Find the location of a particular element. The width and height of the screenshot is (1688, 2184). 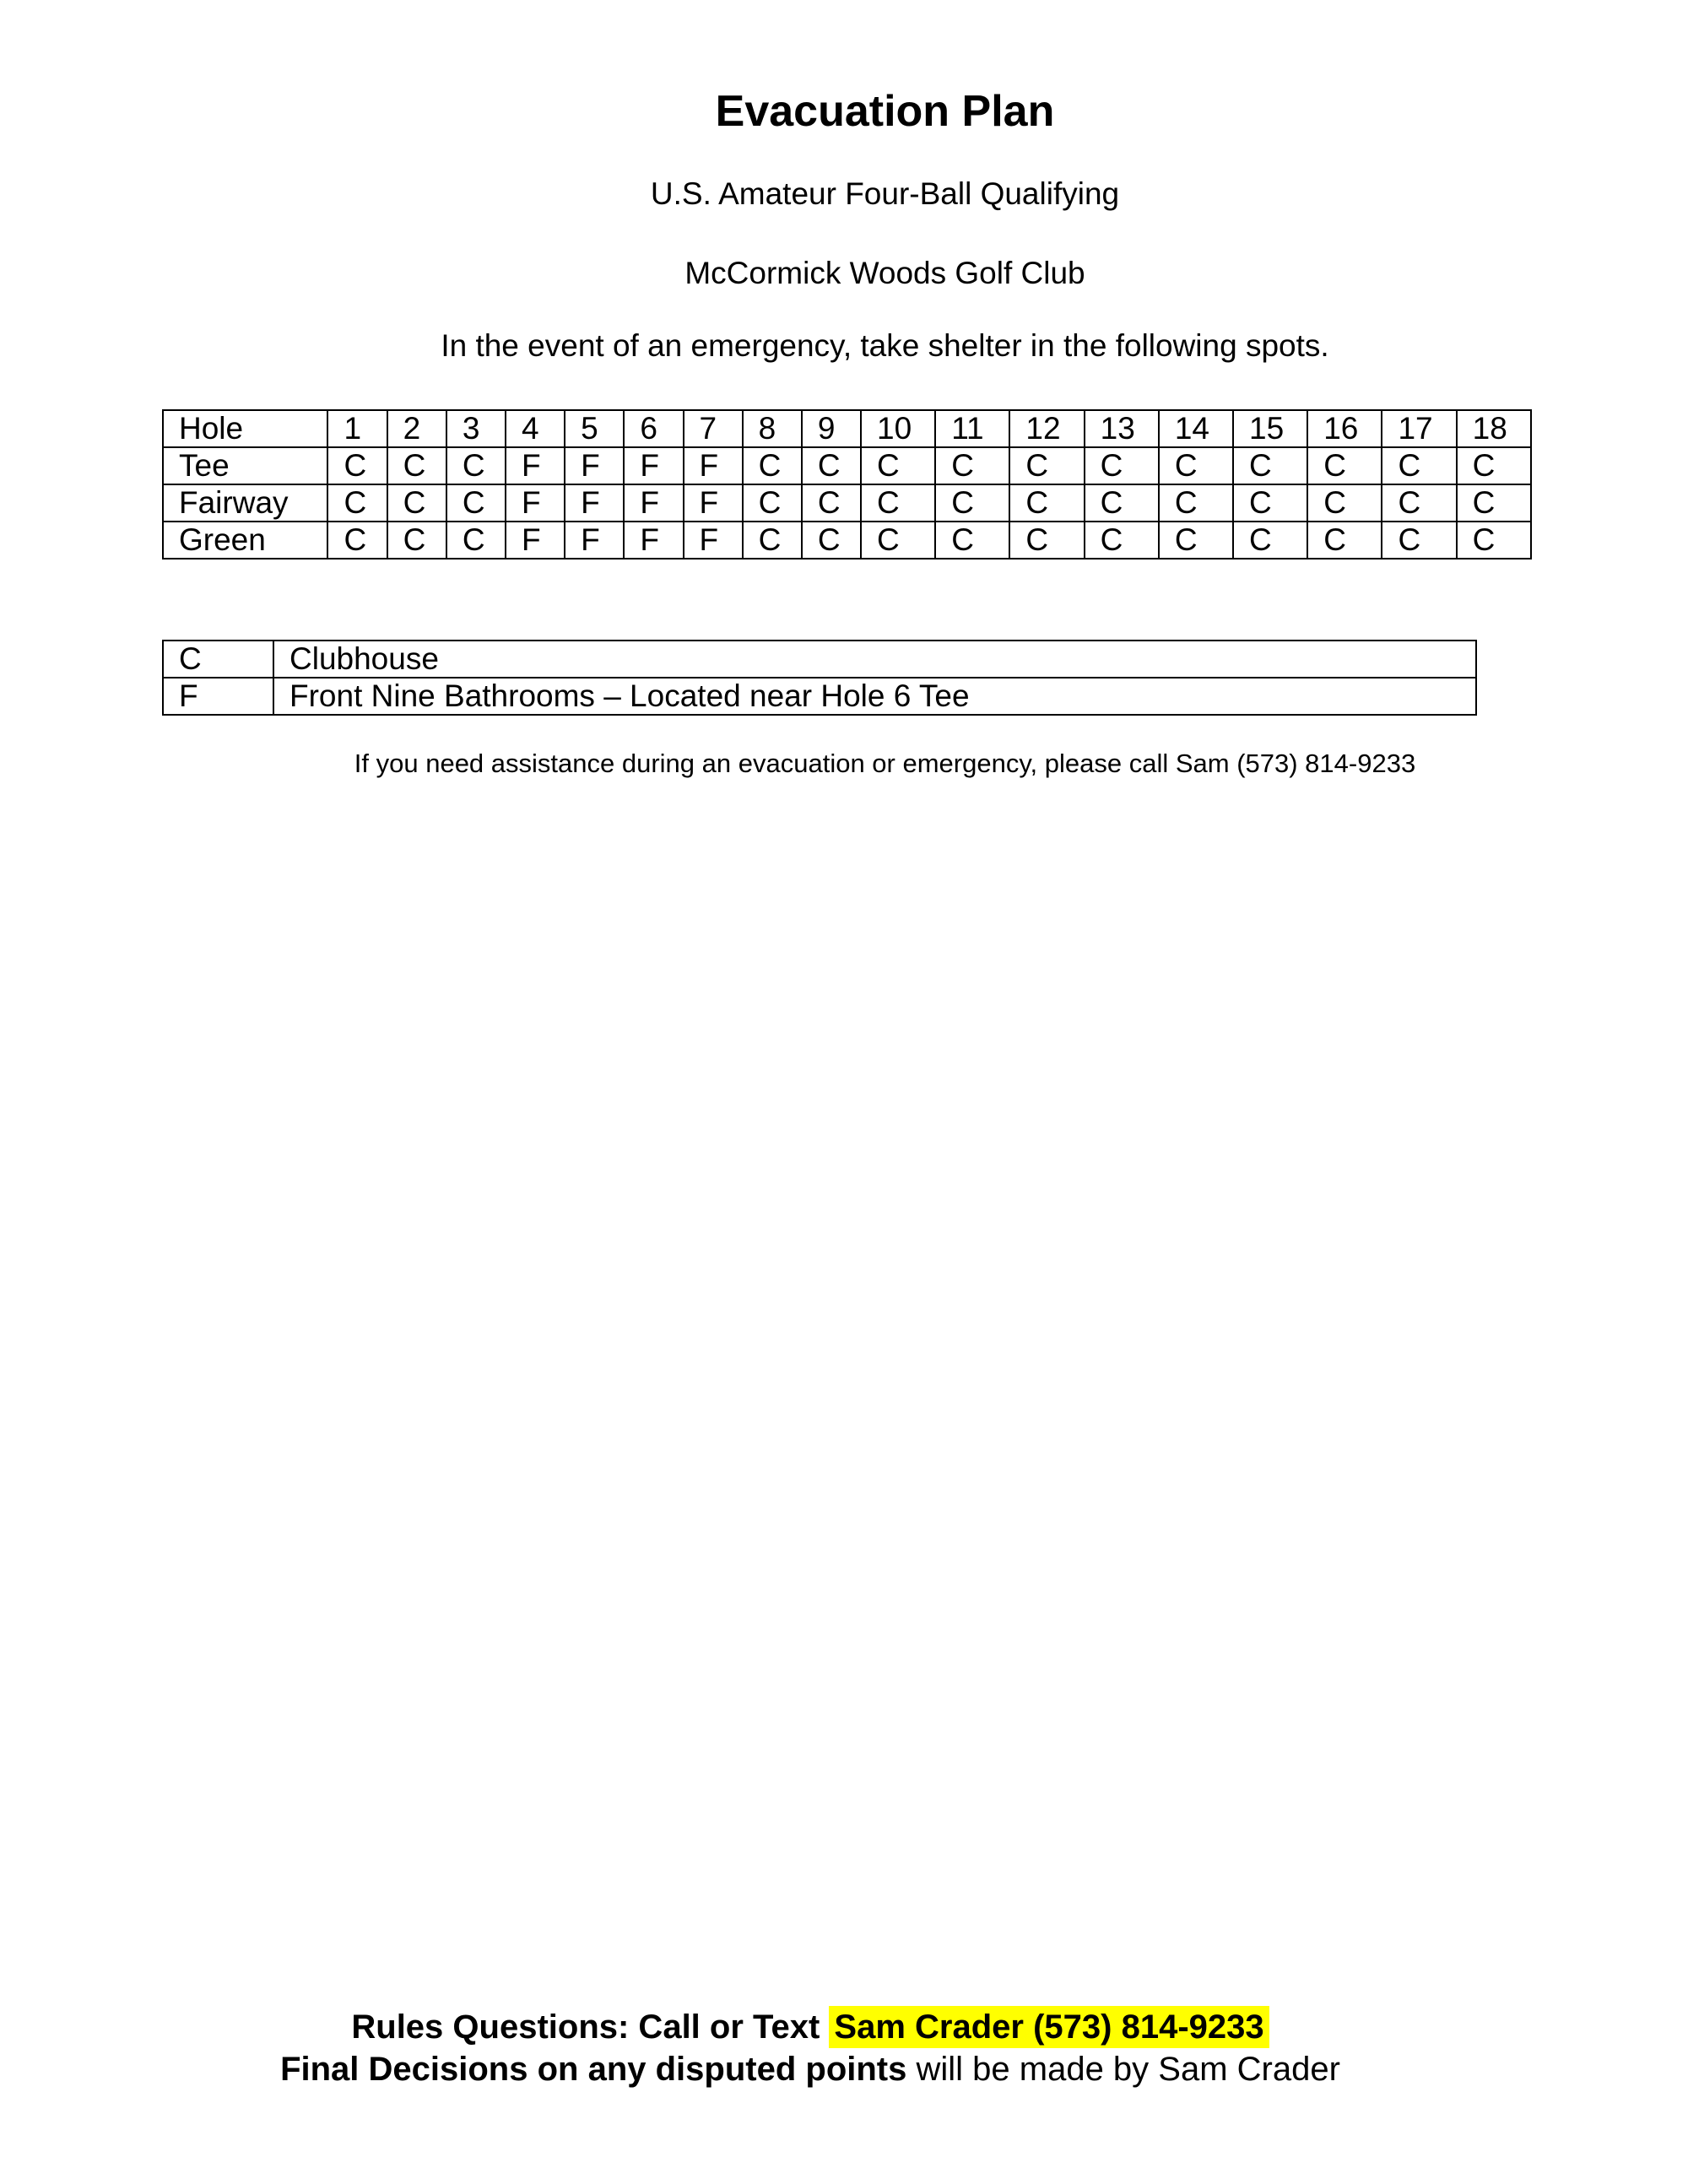

table-row: Hole 1 2 3 4 5 6 7 8 9 10 11 12 13 14 15 16 17 18 is located at coordinates (847, 428).